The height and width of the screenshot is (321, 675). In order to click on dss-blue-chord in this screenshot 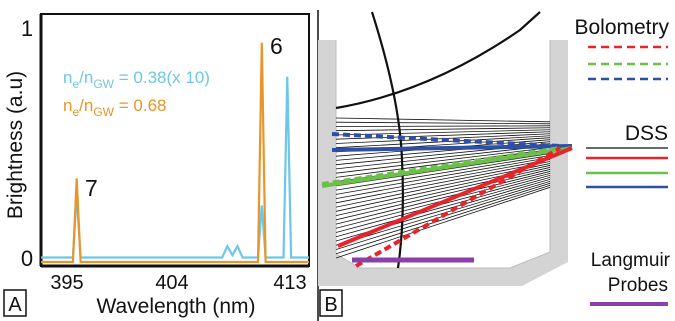, I will do `click(452, 148)`.